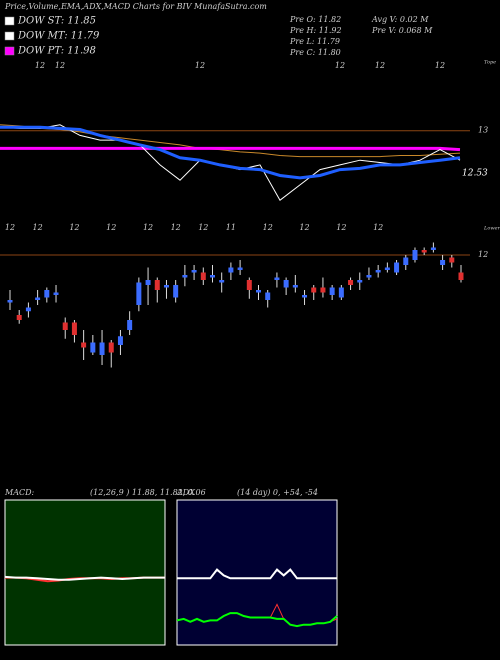 The height and width of the screenshot is (660, 500). What do you see at coordinates (483, 130) in the screenshot?
I see `y-tick-label: 13` at bounding box center [483, 130].